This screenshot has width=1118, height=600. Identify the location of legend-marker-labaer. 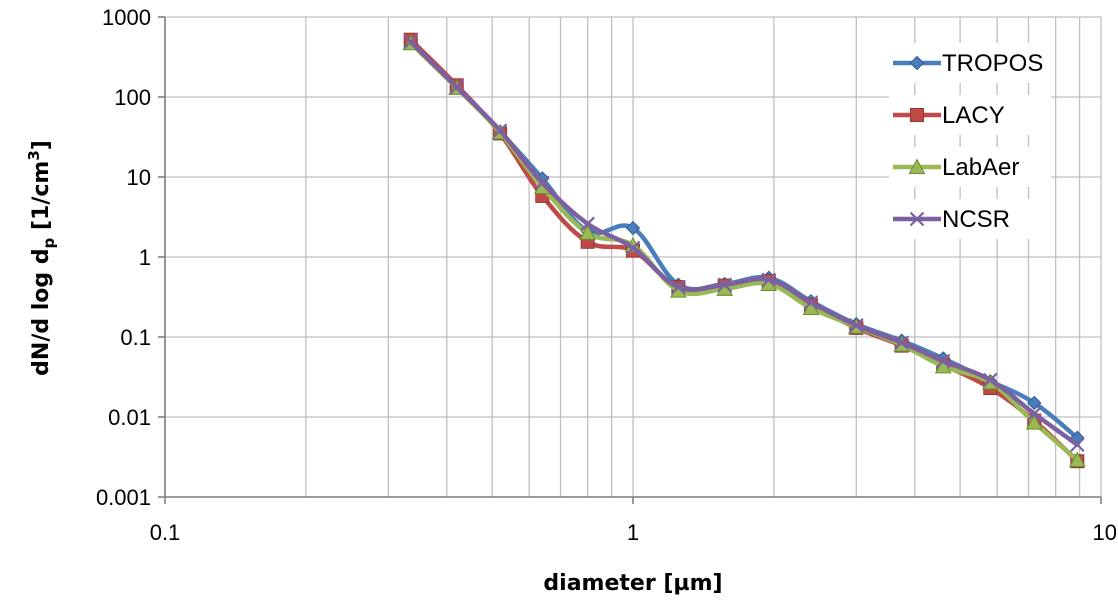
(917, 166).